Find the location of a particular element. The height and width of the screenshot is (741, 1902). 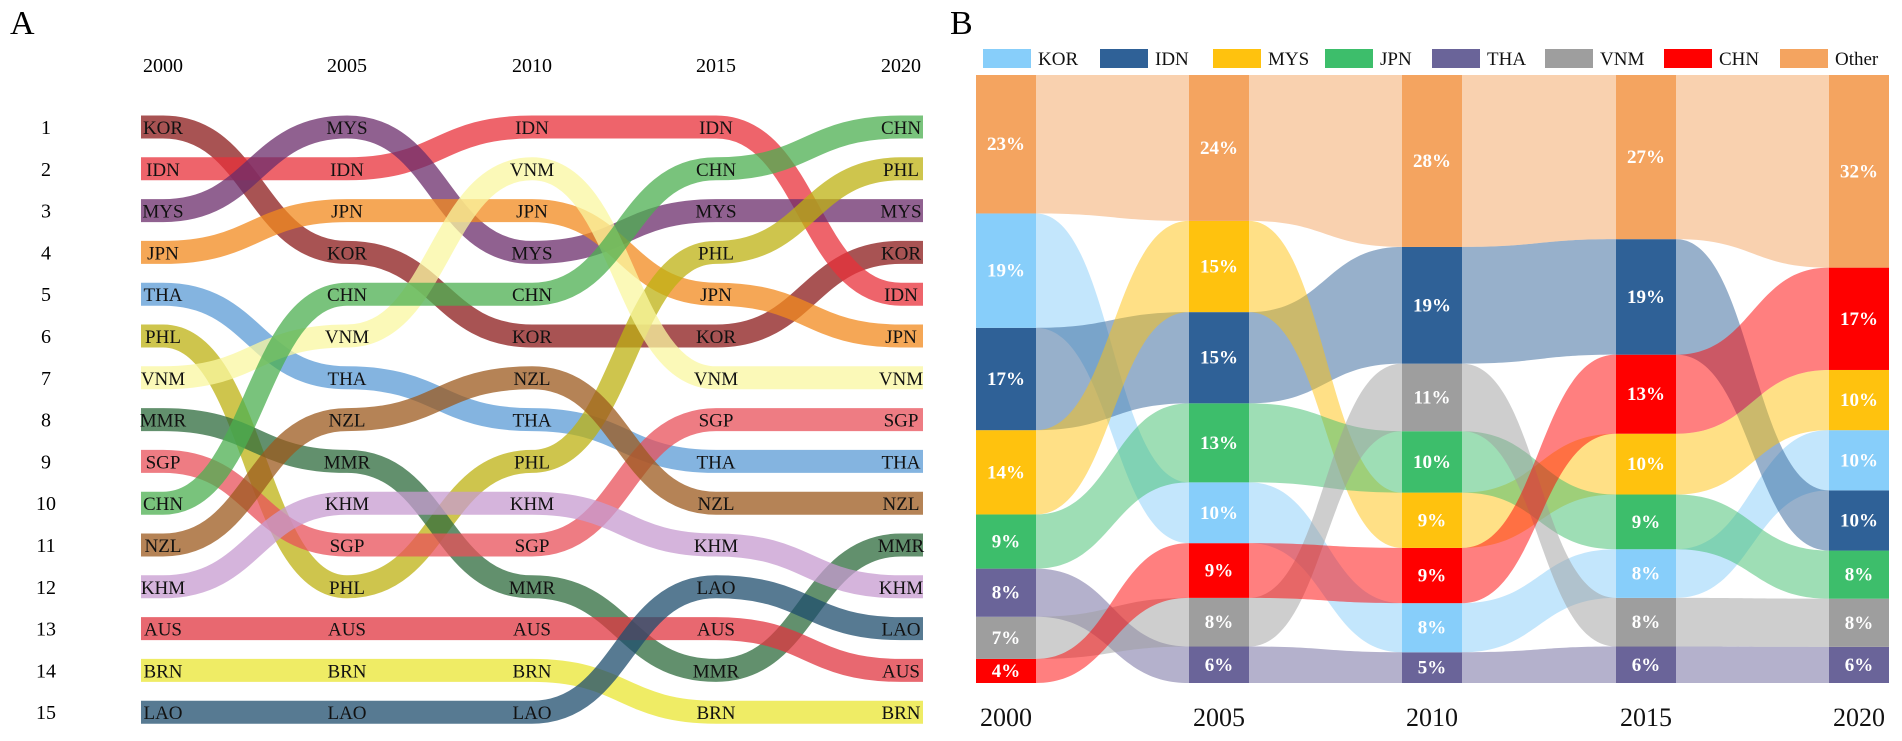

bar-segment-kor-2020 is located at coordinates (1859, 460).